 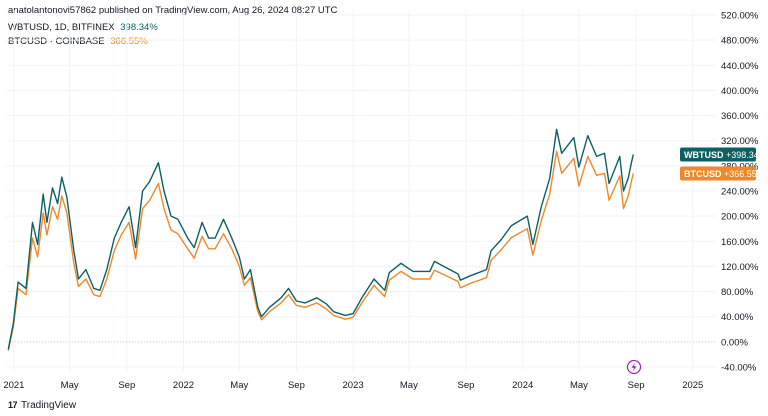 What do you see at coordinates (522, 385) in the screenshot?
I see `x-tick-label: 2024` at bounding box center [522, 385].